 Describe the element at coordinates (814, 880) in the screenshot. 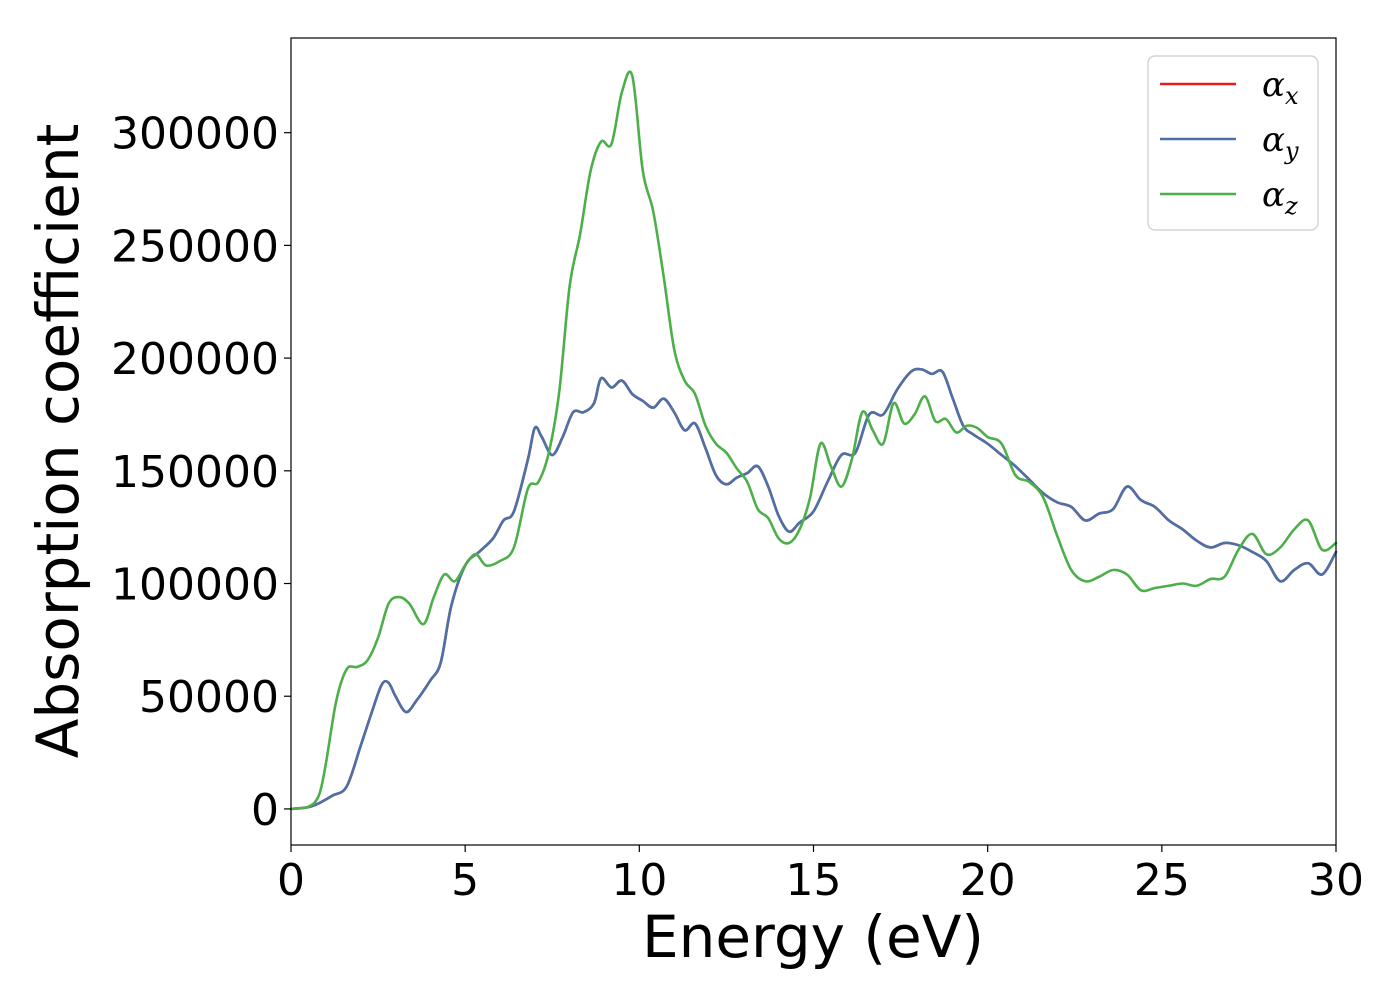

I see `x-tick-label: 15` at that location.